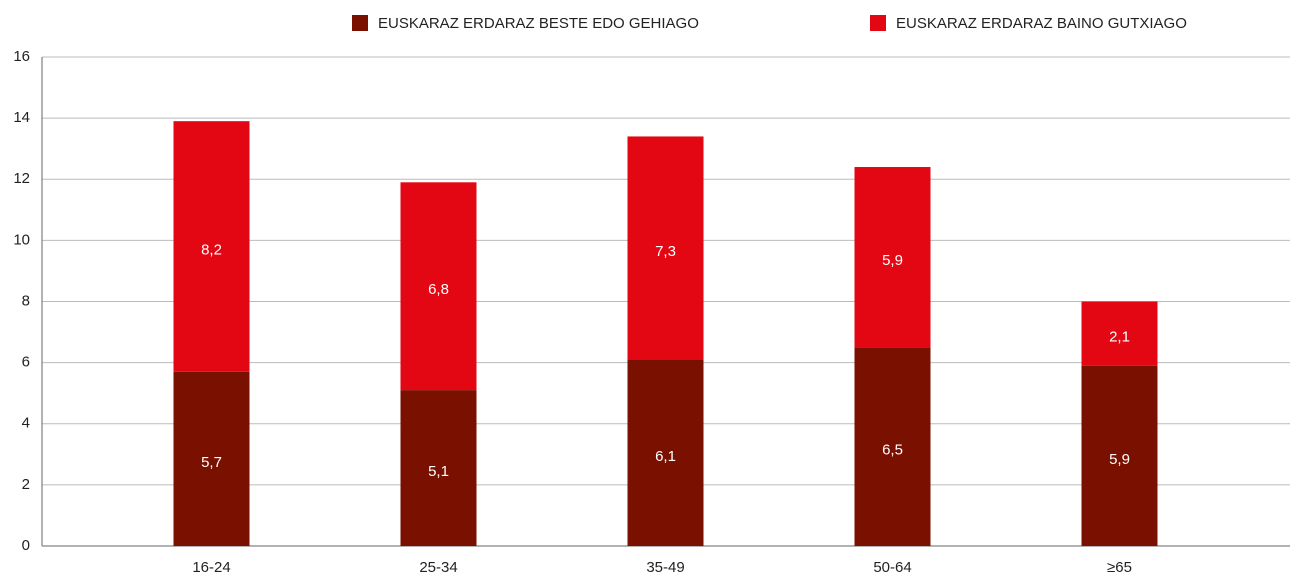  Describe the element at coordinates (1119, 337) in the screenshot. I see `value-label: 2,1` at that location.